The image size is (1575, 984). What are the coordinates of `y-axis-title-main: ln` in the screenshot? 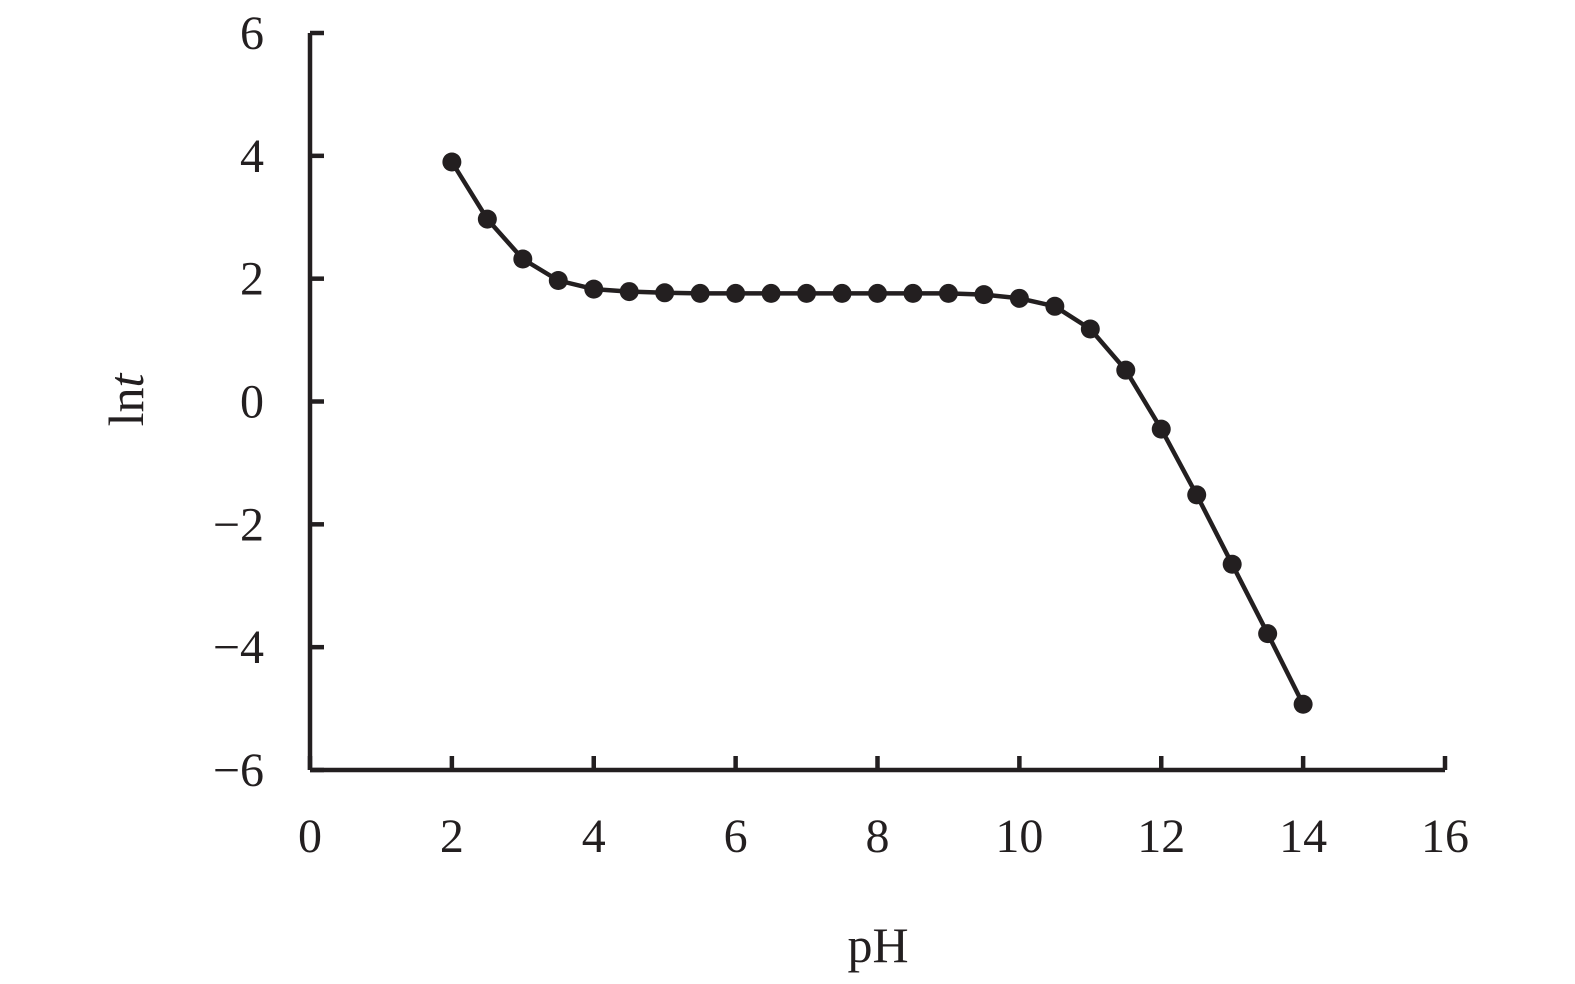 It's located at (126, 407).